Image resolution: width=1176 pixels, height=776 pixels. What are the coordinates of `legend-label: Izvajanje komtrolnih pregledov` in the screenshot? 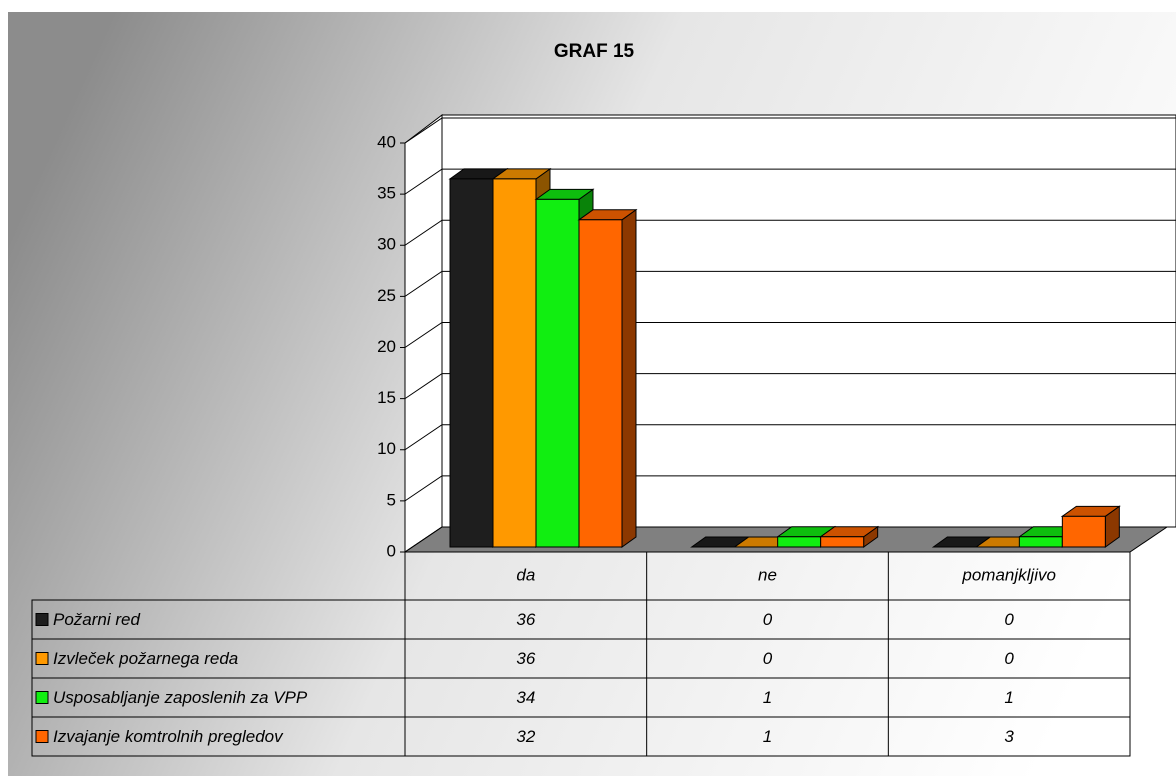 It's located at (168, 736).